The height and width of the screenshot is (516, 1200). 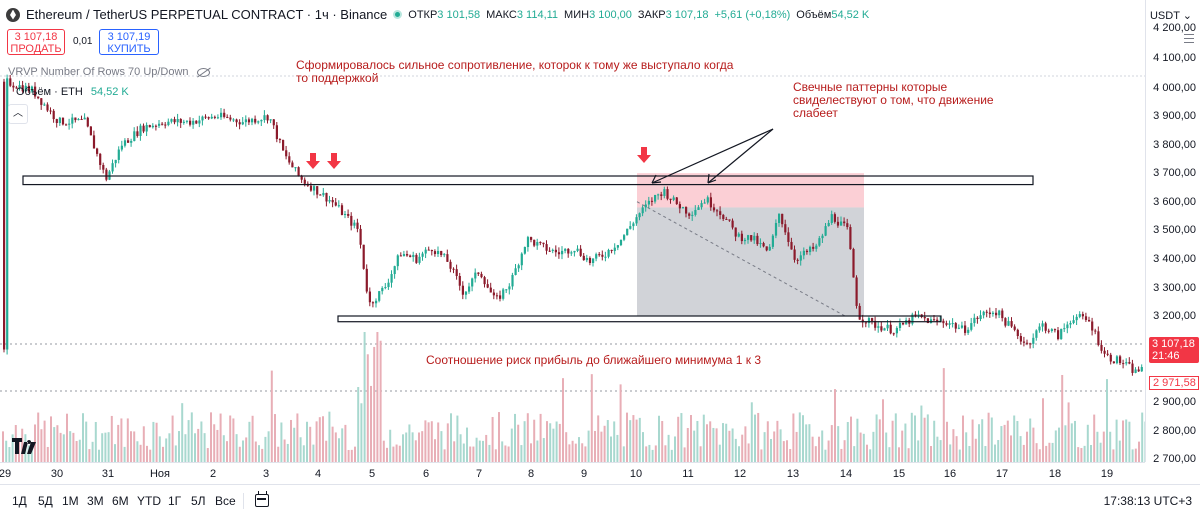 I want to click on current-price: 3 107,18, so click(x=1173, y=344).